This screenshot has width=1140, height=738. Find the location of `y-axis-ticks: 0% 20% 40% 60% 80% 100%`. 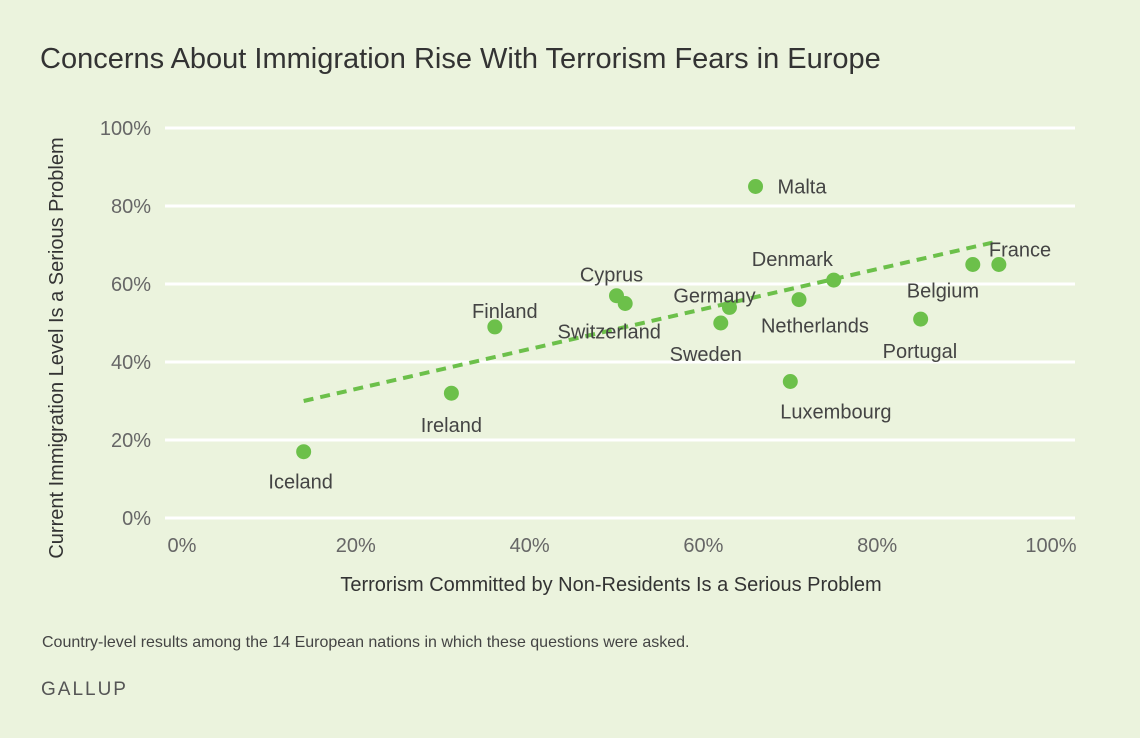

y-axis-ticks: 0% 20% 40% 60% 80% 100% is located at coordinates (125, 324).